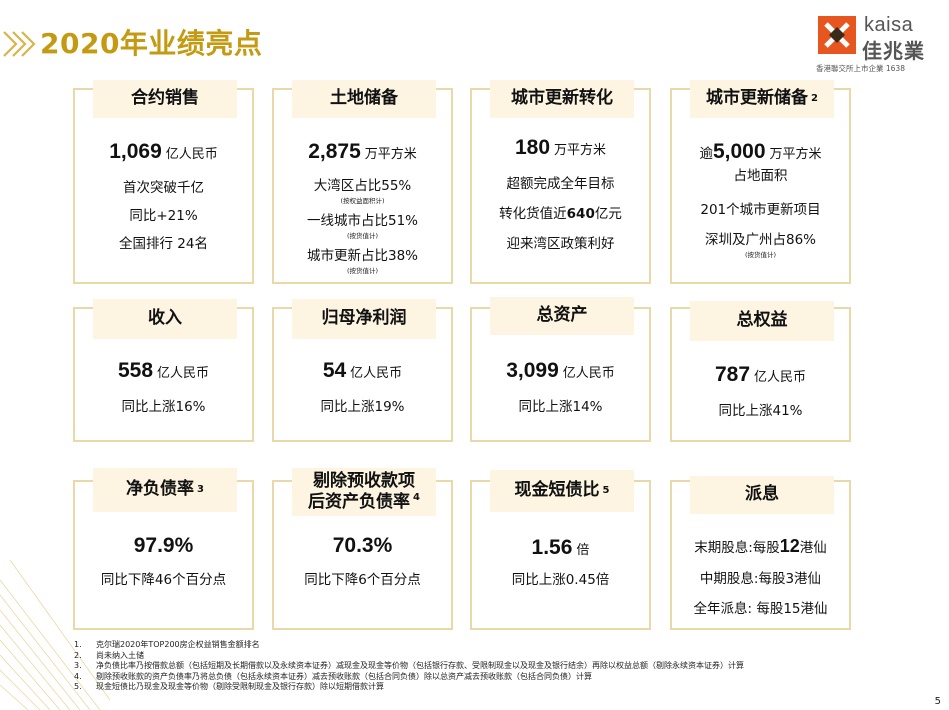 This screenshot has width=949, height=710. Describe the element at coordinates (151, 43) in the screenshot. I see `page-title: 2020年业绩亮点` at that location.